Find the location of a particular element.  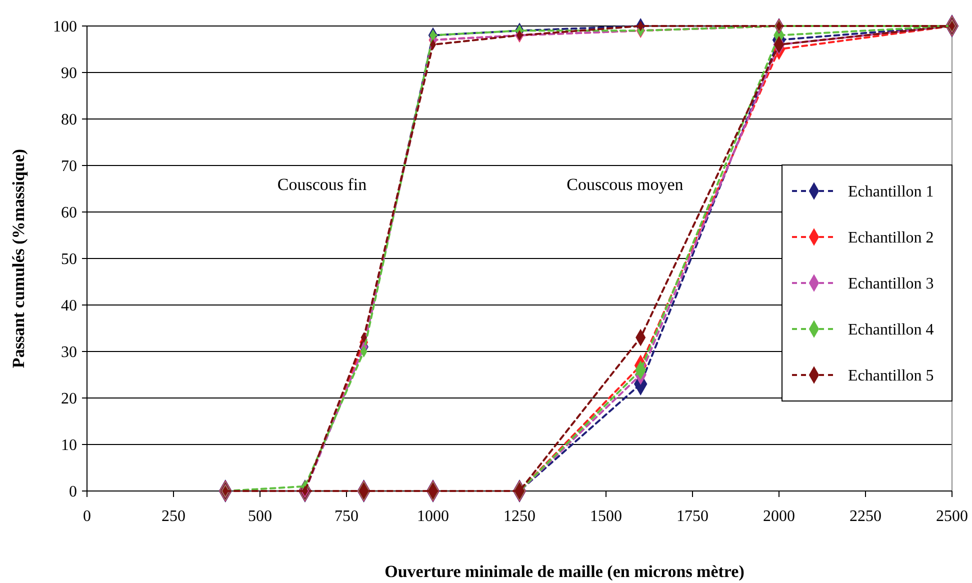

legend-label: Echantillon 1 is located at coordinates (891, 192).